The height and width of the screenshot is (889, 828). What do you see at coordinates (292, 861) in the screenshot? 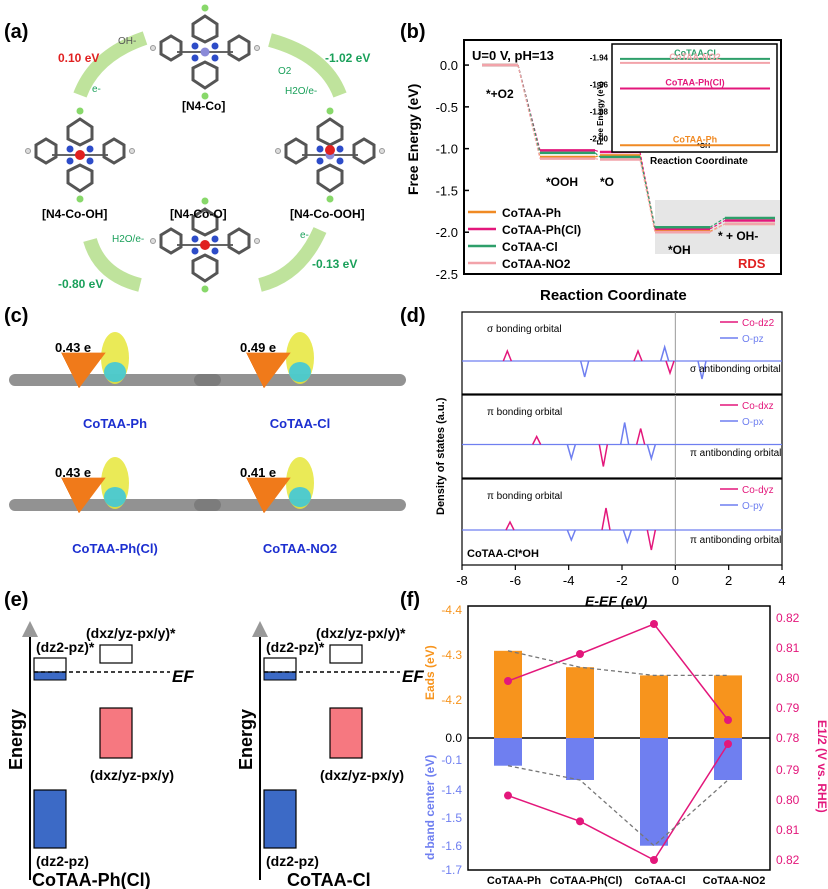
I see `e-sigma-label: (dz2-pz)` at bounding box center [292, 861].